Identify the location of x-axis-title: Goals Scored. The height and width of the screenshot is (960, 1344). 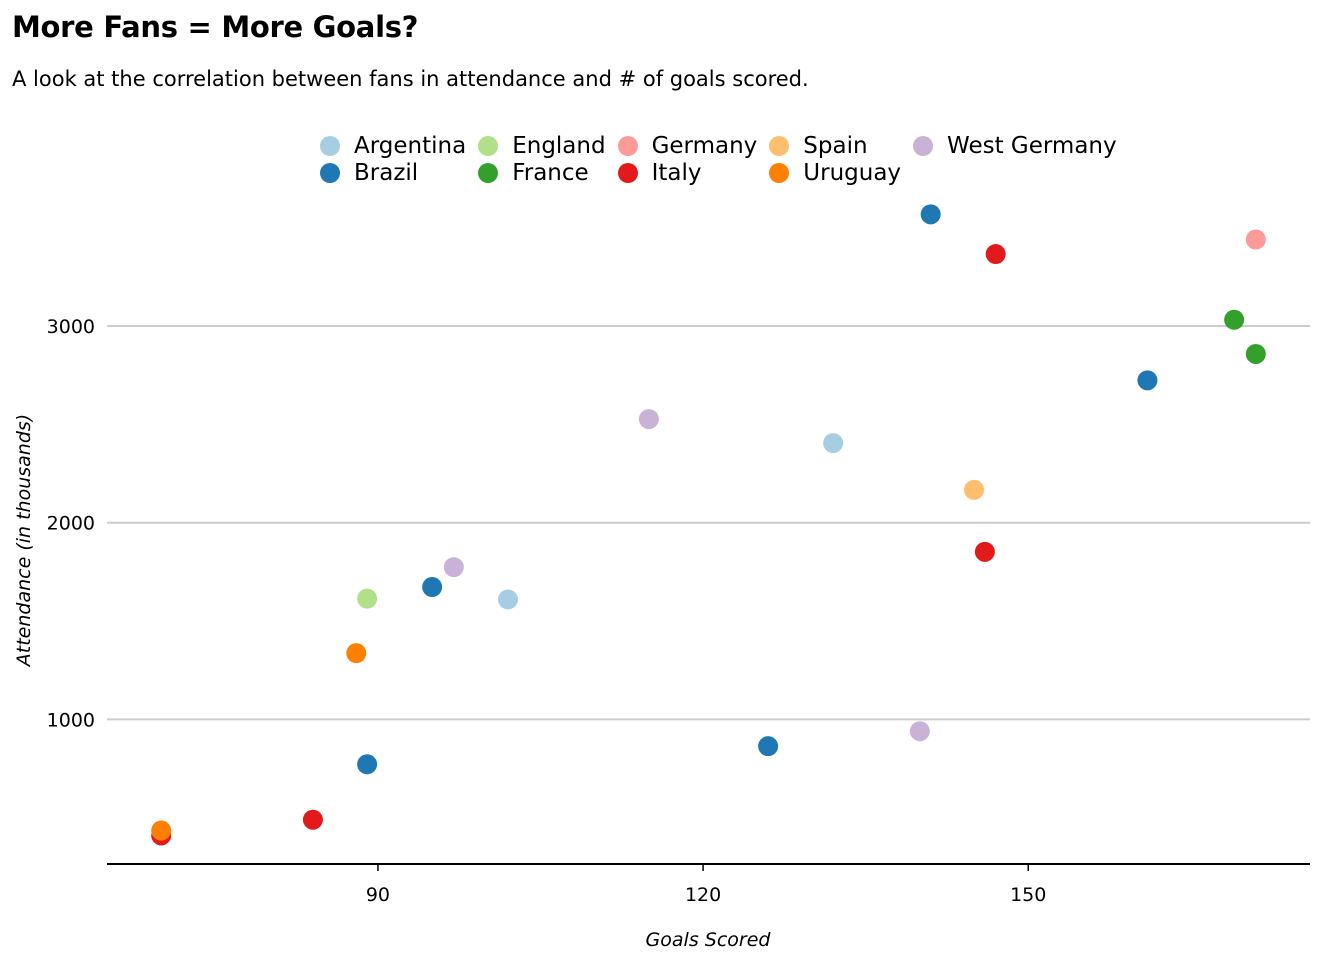
(709, 940).